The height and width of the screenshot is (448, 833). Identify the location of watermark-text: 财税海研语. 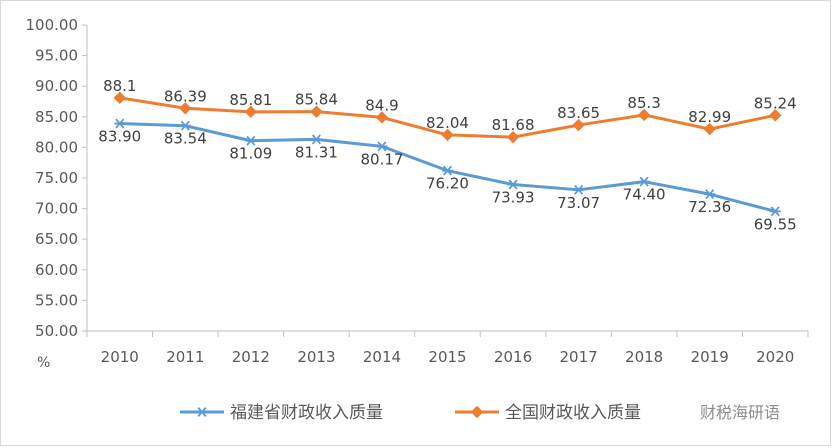
(740, 412).